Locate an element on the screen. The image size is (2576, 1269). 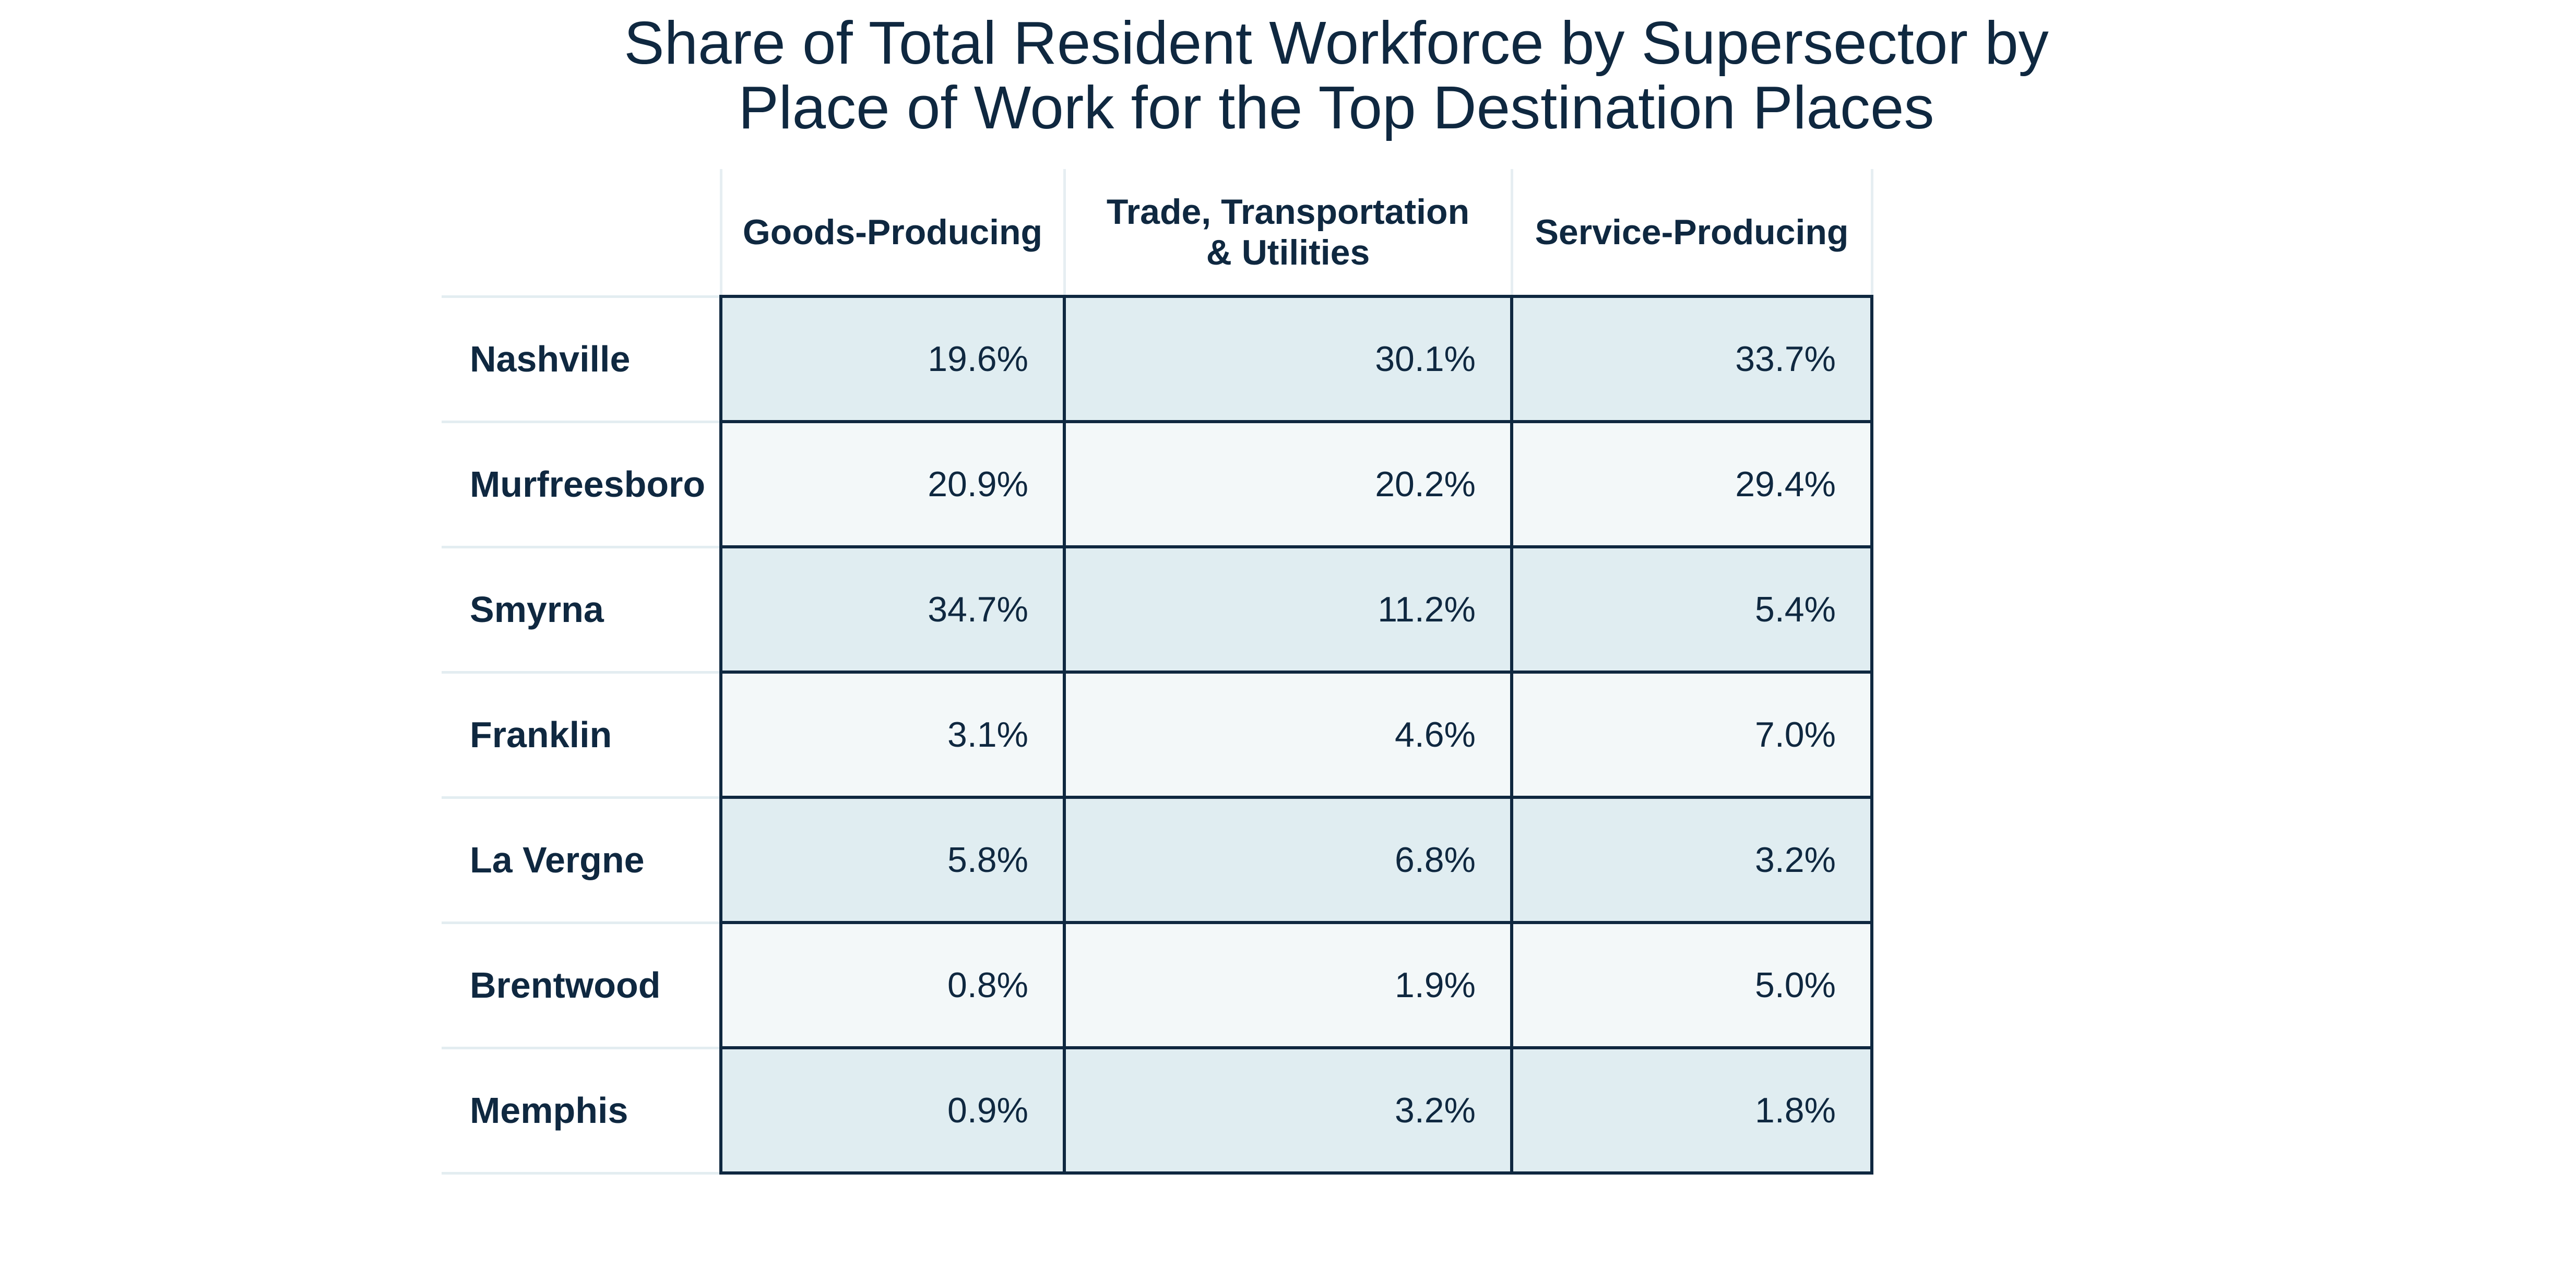
table-row: Murfreesboro 20.9% 20.2% 29.4% is located at coordinates (1157, 484).